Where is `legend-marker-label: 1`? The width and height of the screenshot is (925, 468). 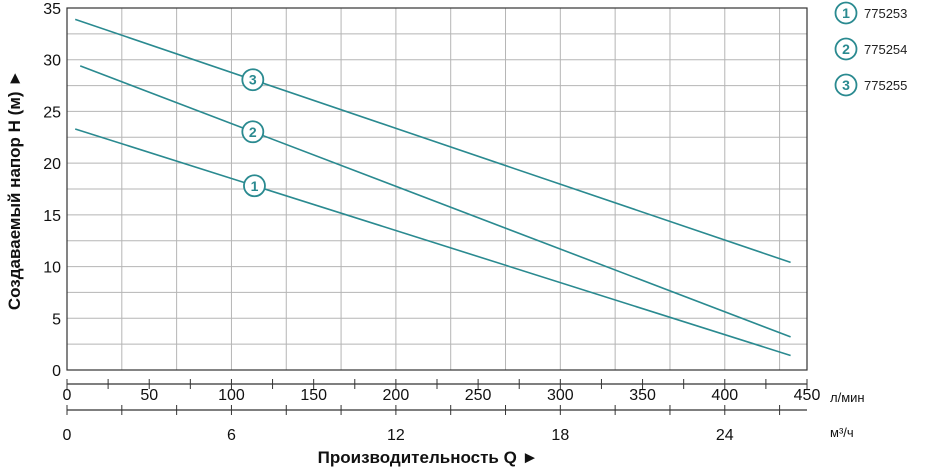 legend-marker-label: 1 is located at coordinates (846, 13).